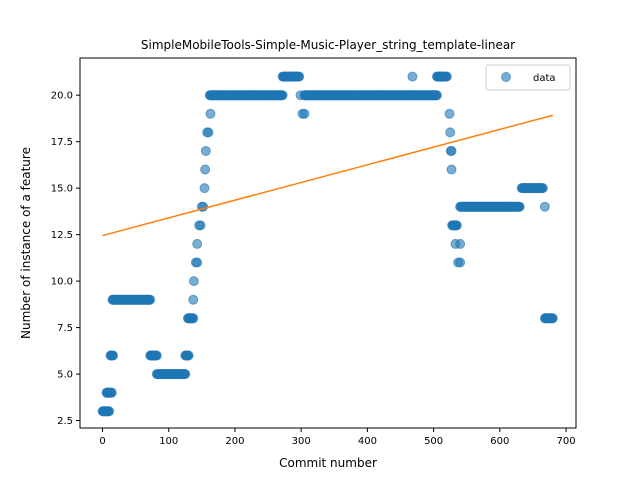  I want to click on x-tick-label: 300, so click(301, 441).